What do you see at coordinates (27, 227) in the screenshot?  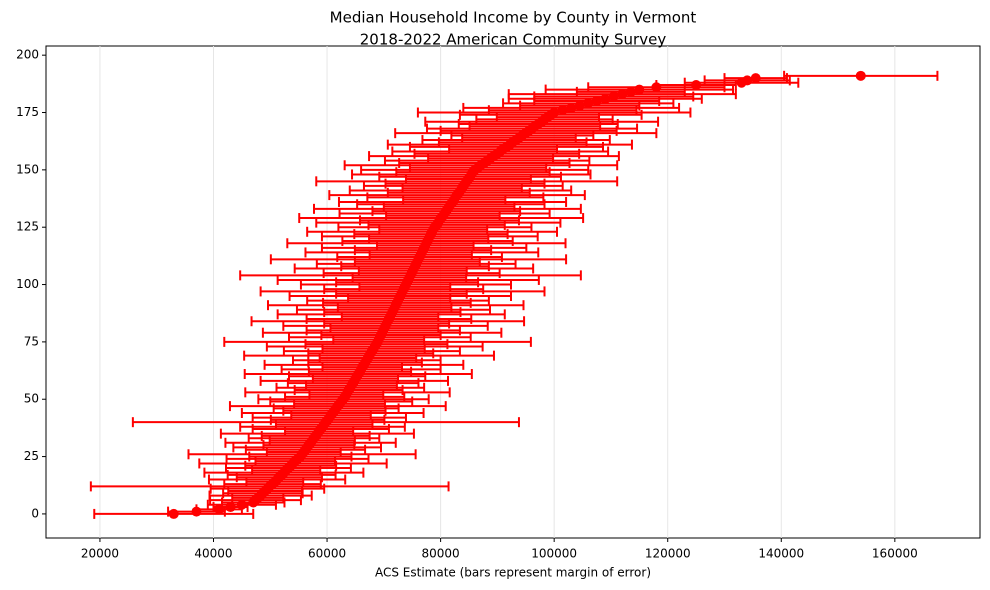 I see `y-tick-label: 125` at bounding box center [27, 227].